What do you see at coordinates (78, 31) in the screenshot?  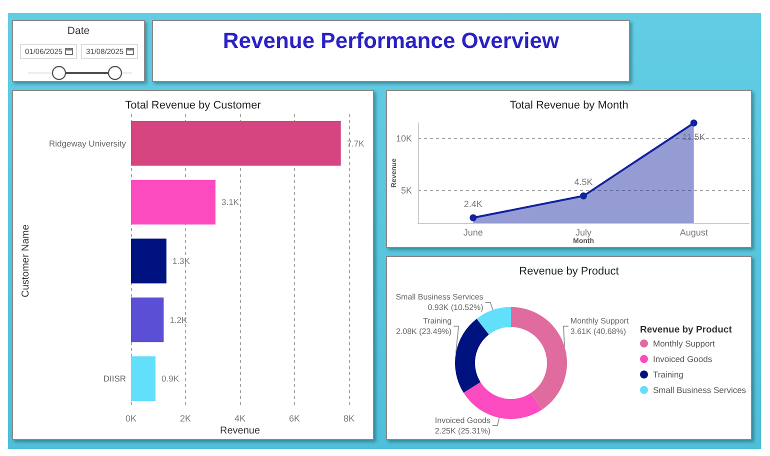 I see `text: Date` at bounding box center [78, 31].